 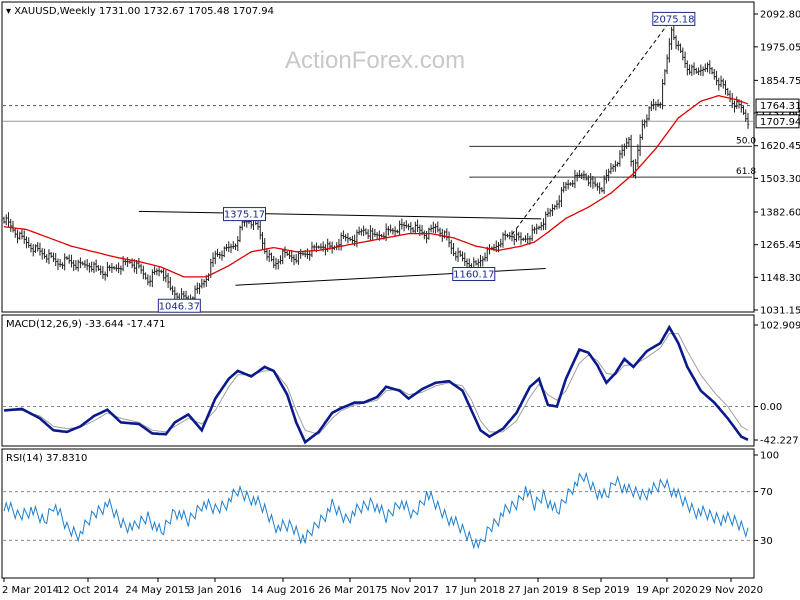 What do you see at coordinates (600, 590) in the screenshot?
I see `x-tick-label: 8 Sep 2019` at bounding box center [600, 590].